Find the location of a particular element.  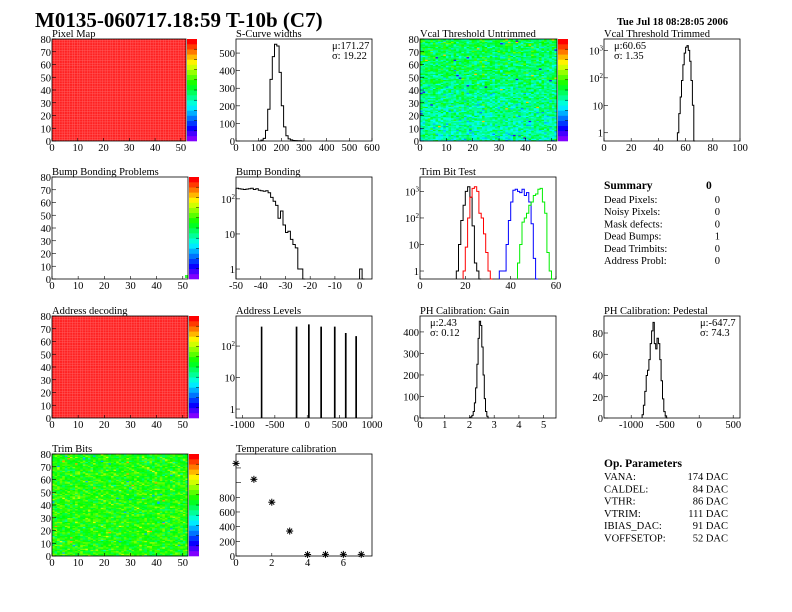

heatmap-cells is located at coordinates (119, 90).